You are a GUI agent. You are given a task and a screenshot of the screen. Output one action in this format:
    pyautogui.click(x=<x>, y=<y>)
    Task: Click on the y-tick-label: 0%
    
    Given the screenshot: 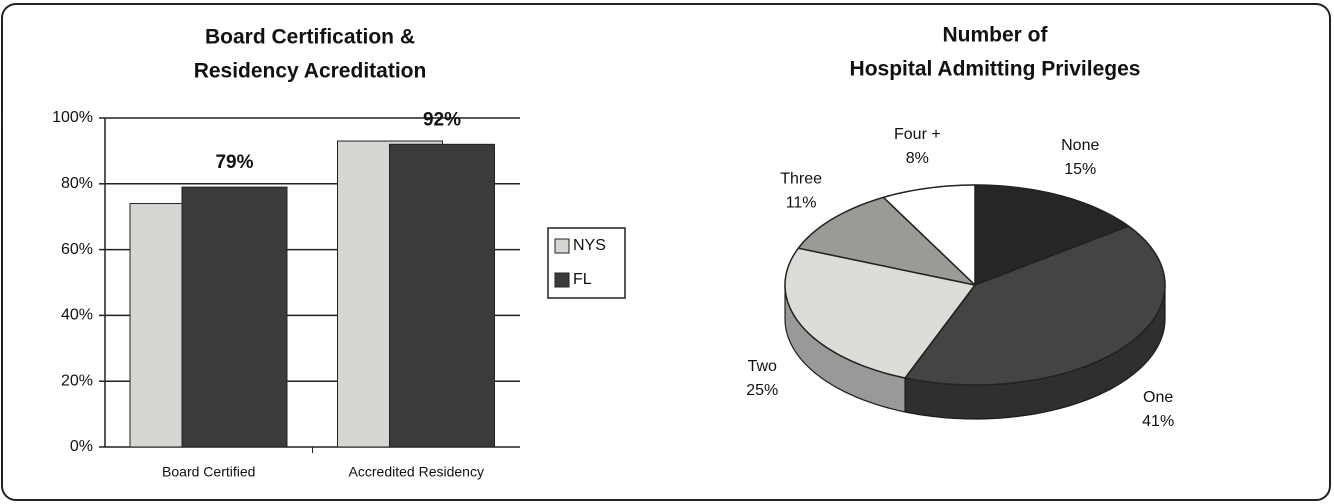 What is the action you would take?
    pyautogui.click(x=81, y=446)
    